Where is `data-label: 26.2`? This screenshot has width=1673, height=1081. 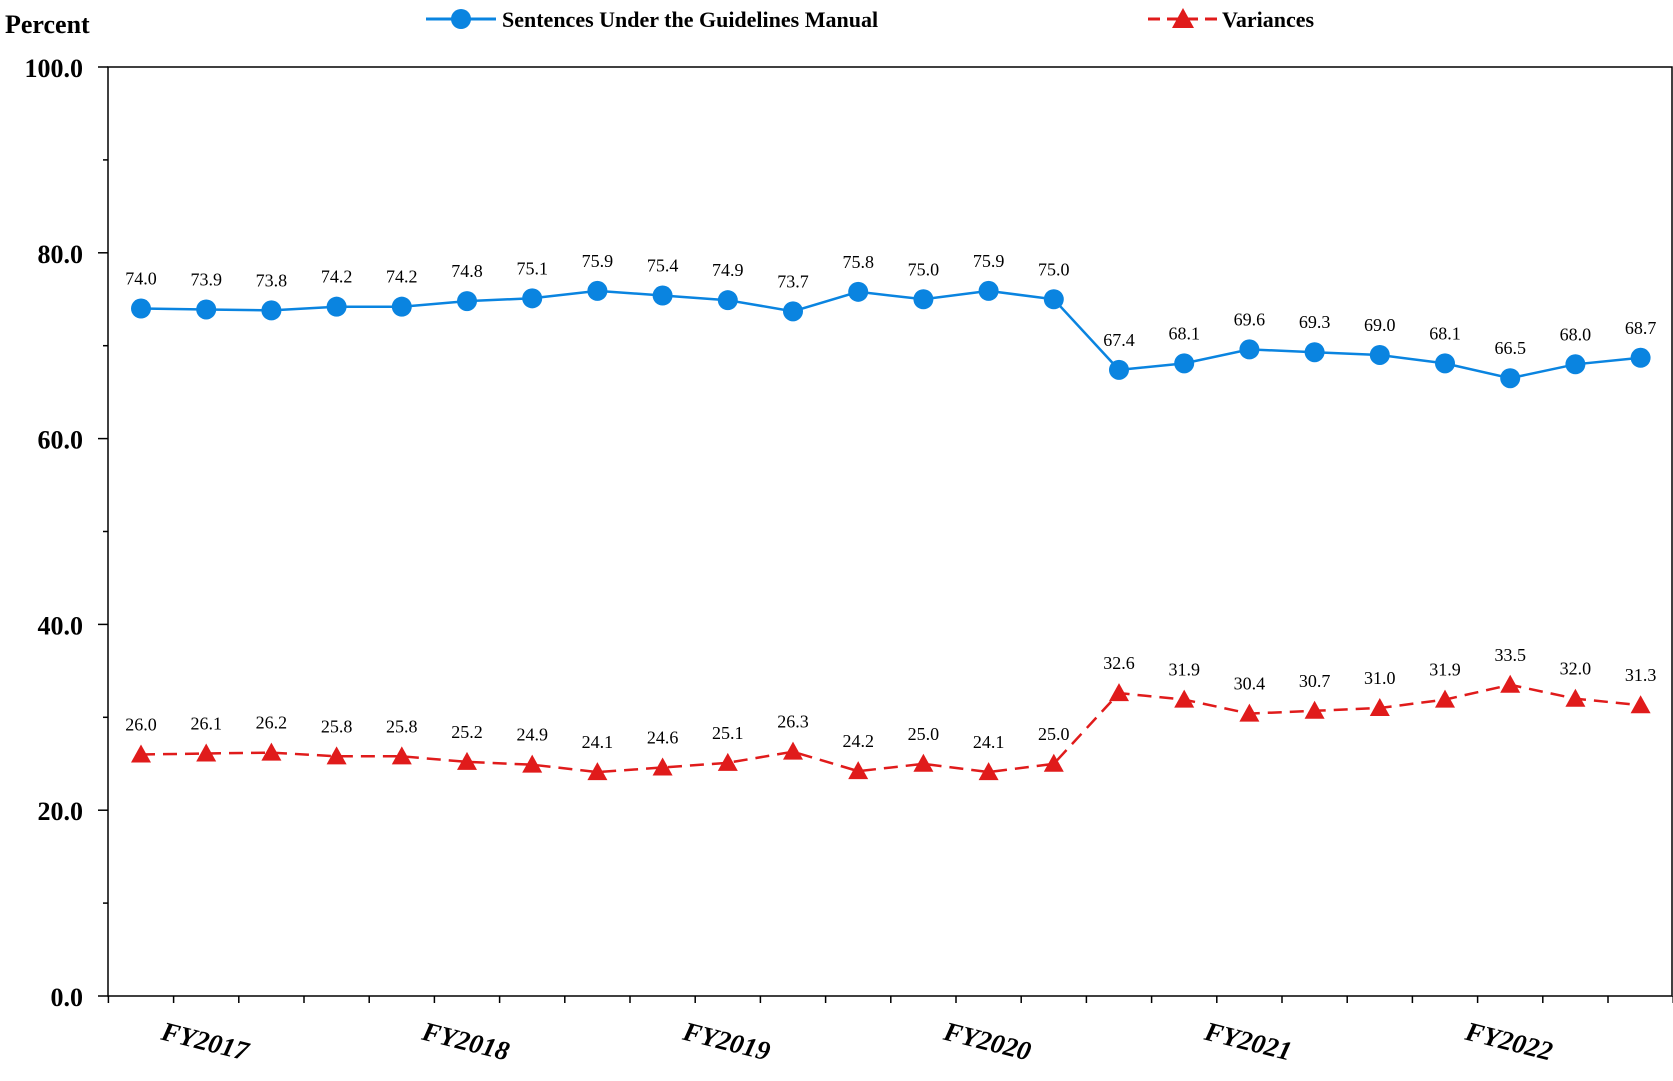 data-label: 26.2 is located at coordinates (272, 723).